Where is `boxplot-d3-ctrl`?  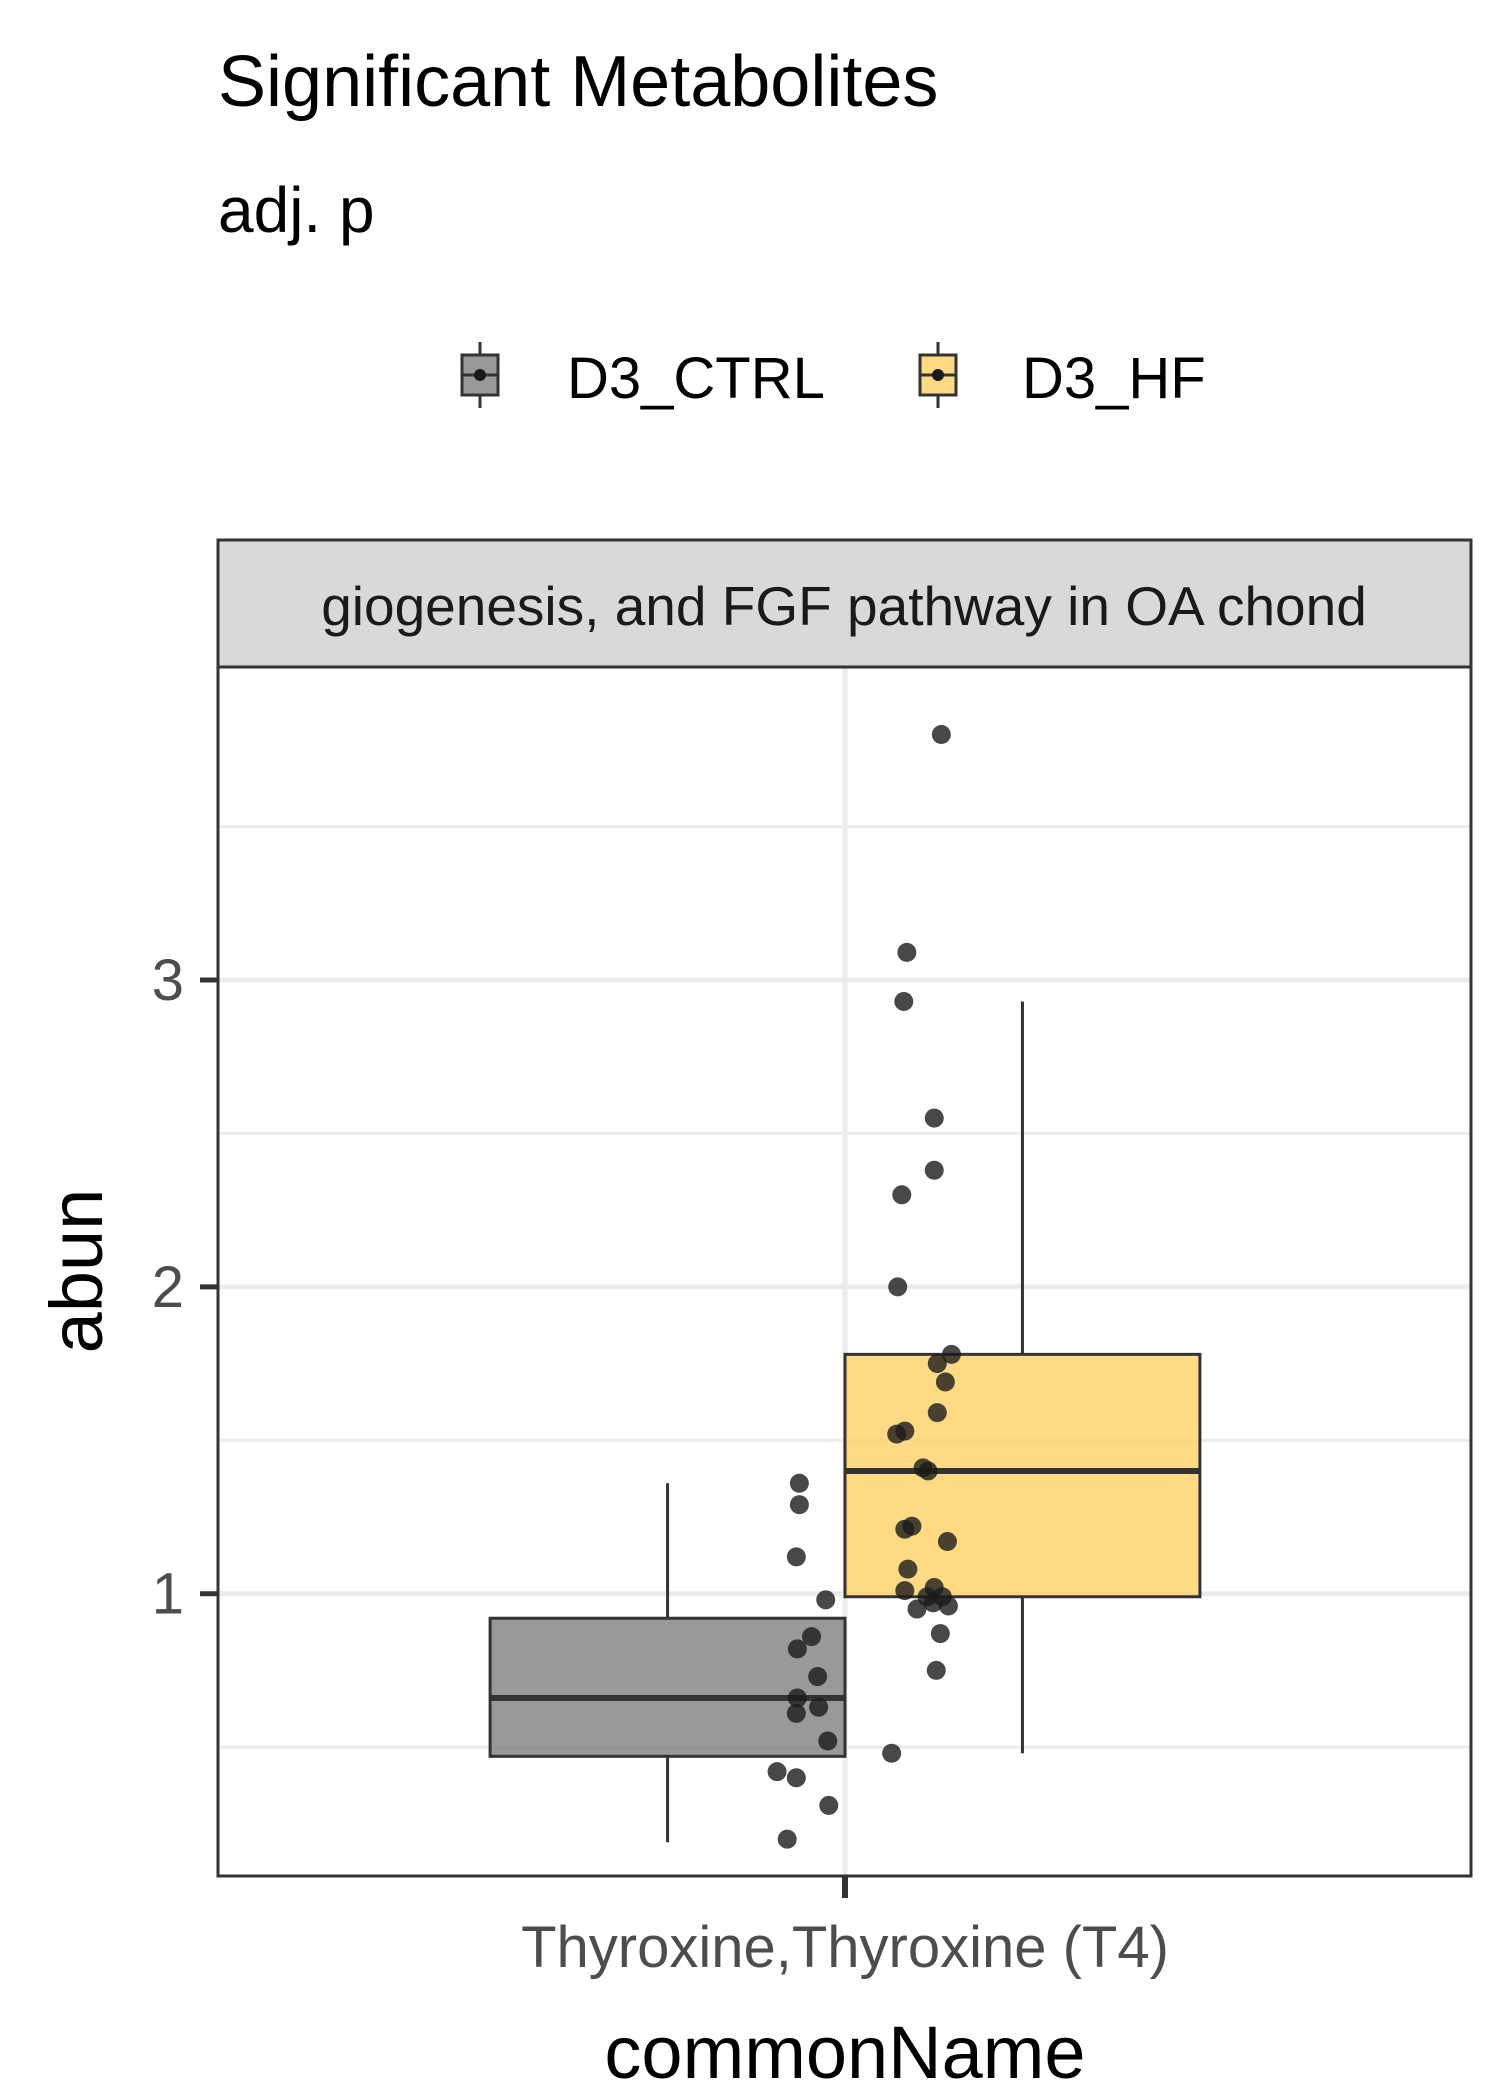
boxplot-d3-ctrl is located at coordinates (667, 1663).